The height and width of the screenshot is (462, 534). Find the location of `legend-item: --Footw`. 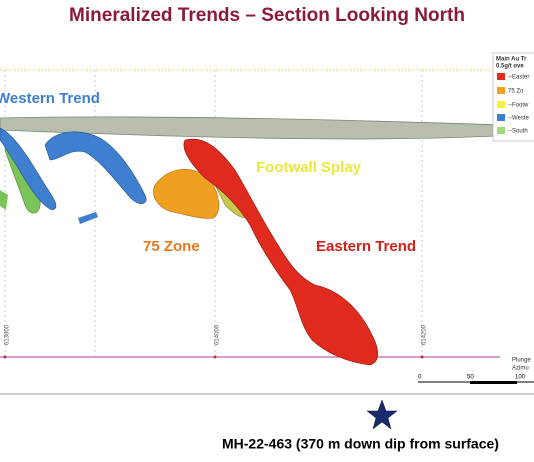

legend-item: --Footw is located at coordinates (518, 106).